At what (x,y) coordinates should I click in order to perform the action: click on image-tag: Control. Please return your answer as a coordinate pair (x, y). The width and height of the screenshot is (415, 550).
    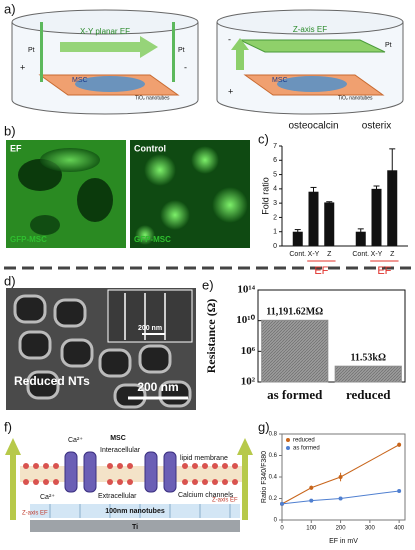
    Looking at the image, I should click on (150, 148).